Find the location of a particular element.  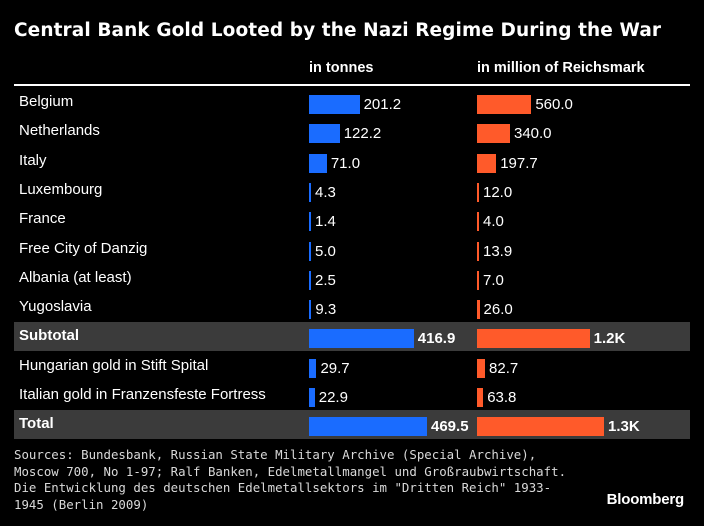

value-label-tonnes: 416.9 is located at coordinates (436, 339).